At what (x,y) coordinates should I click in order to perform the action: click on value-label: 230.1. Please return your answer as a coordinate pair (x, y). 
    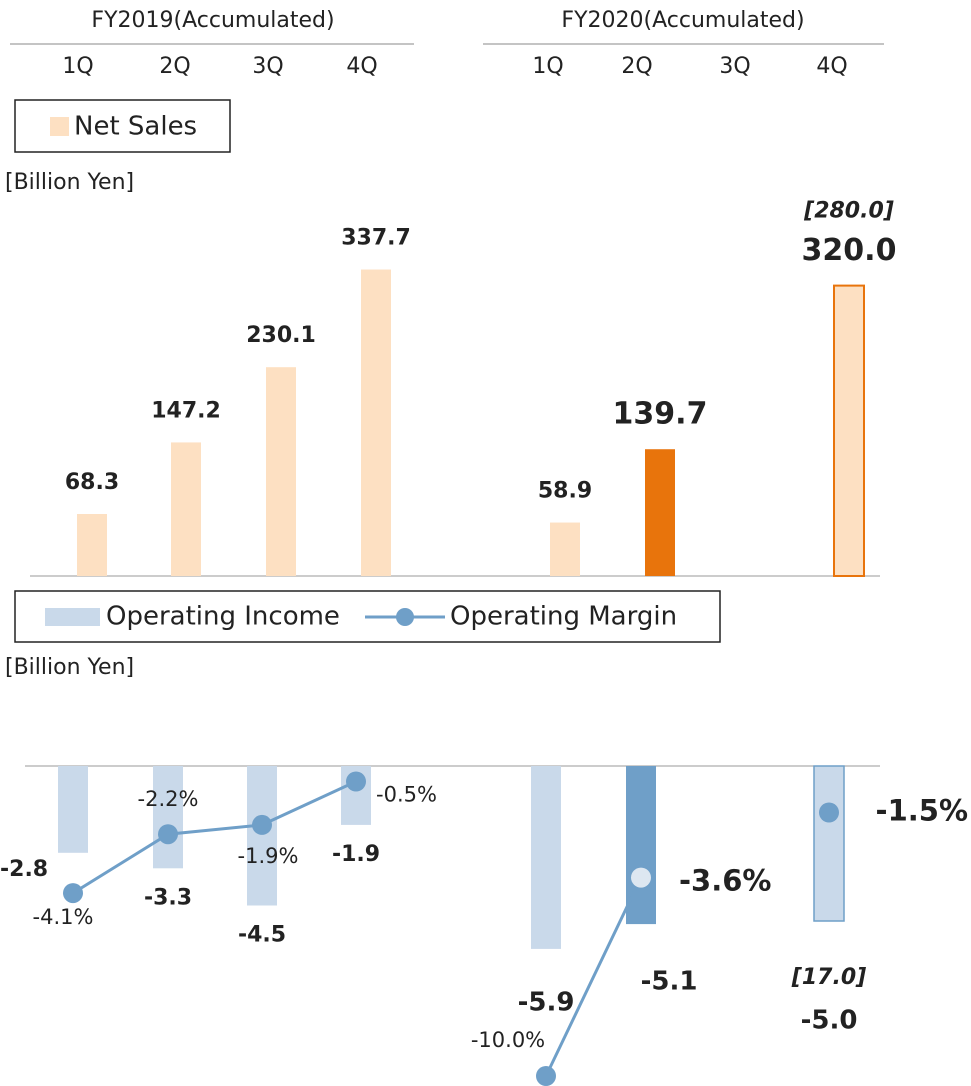
    Looking at the image, I should click on (281, 335).